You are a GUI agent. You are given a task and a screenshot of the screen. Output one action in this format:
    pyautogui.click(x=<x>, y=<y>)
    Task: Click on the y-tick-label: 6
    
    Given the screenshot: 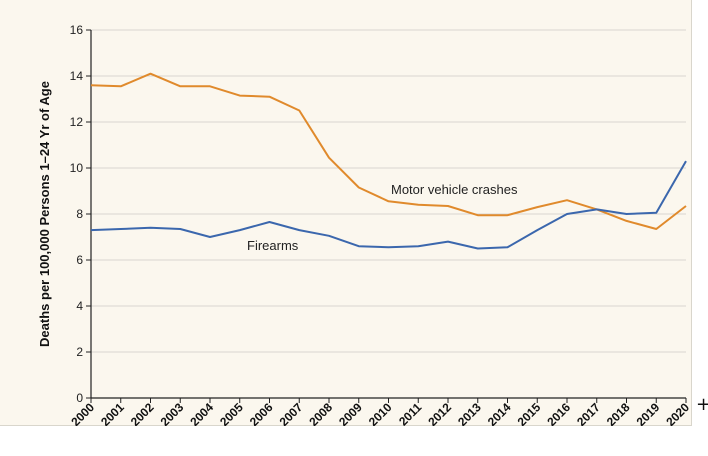 What is the action you would take?
    pyautogui.click(x=79, y=260)
    